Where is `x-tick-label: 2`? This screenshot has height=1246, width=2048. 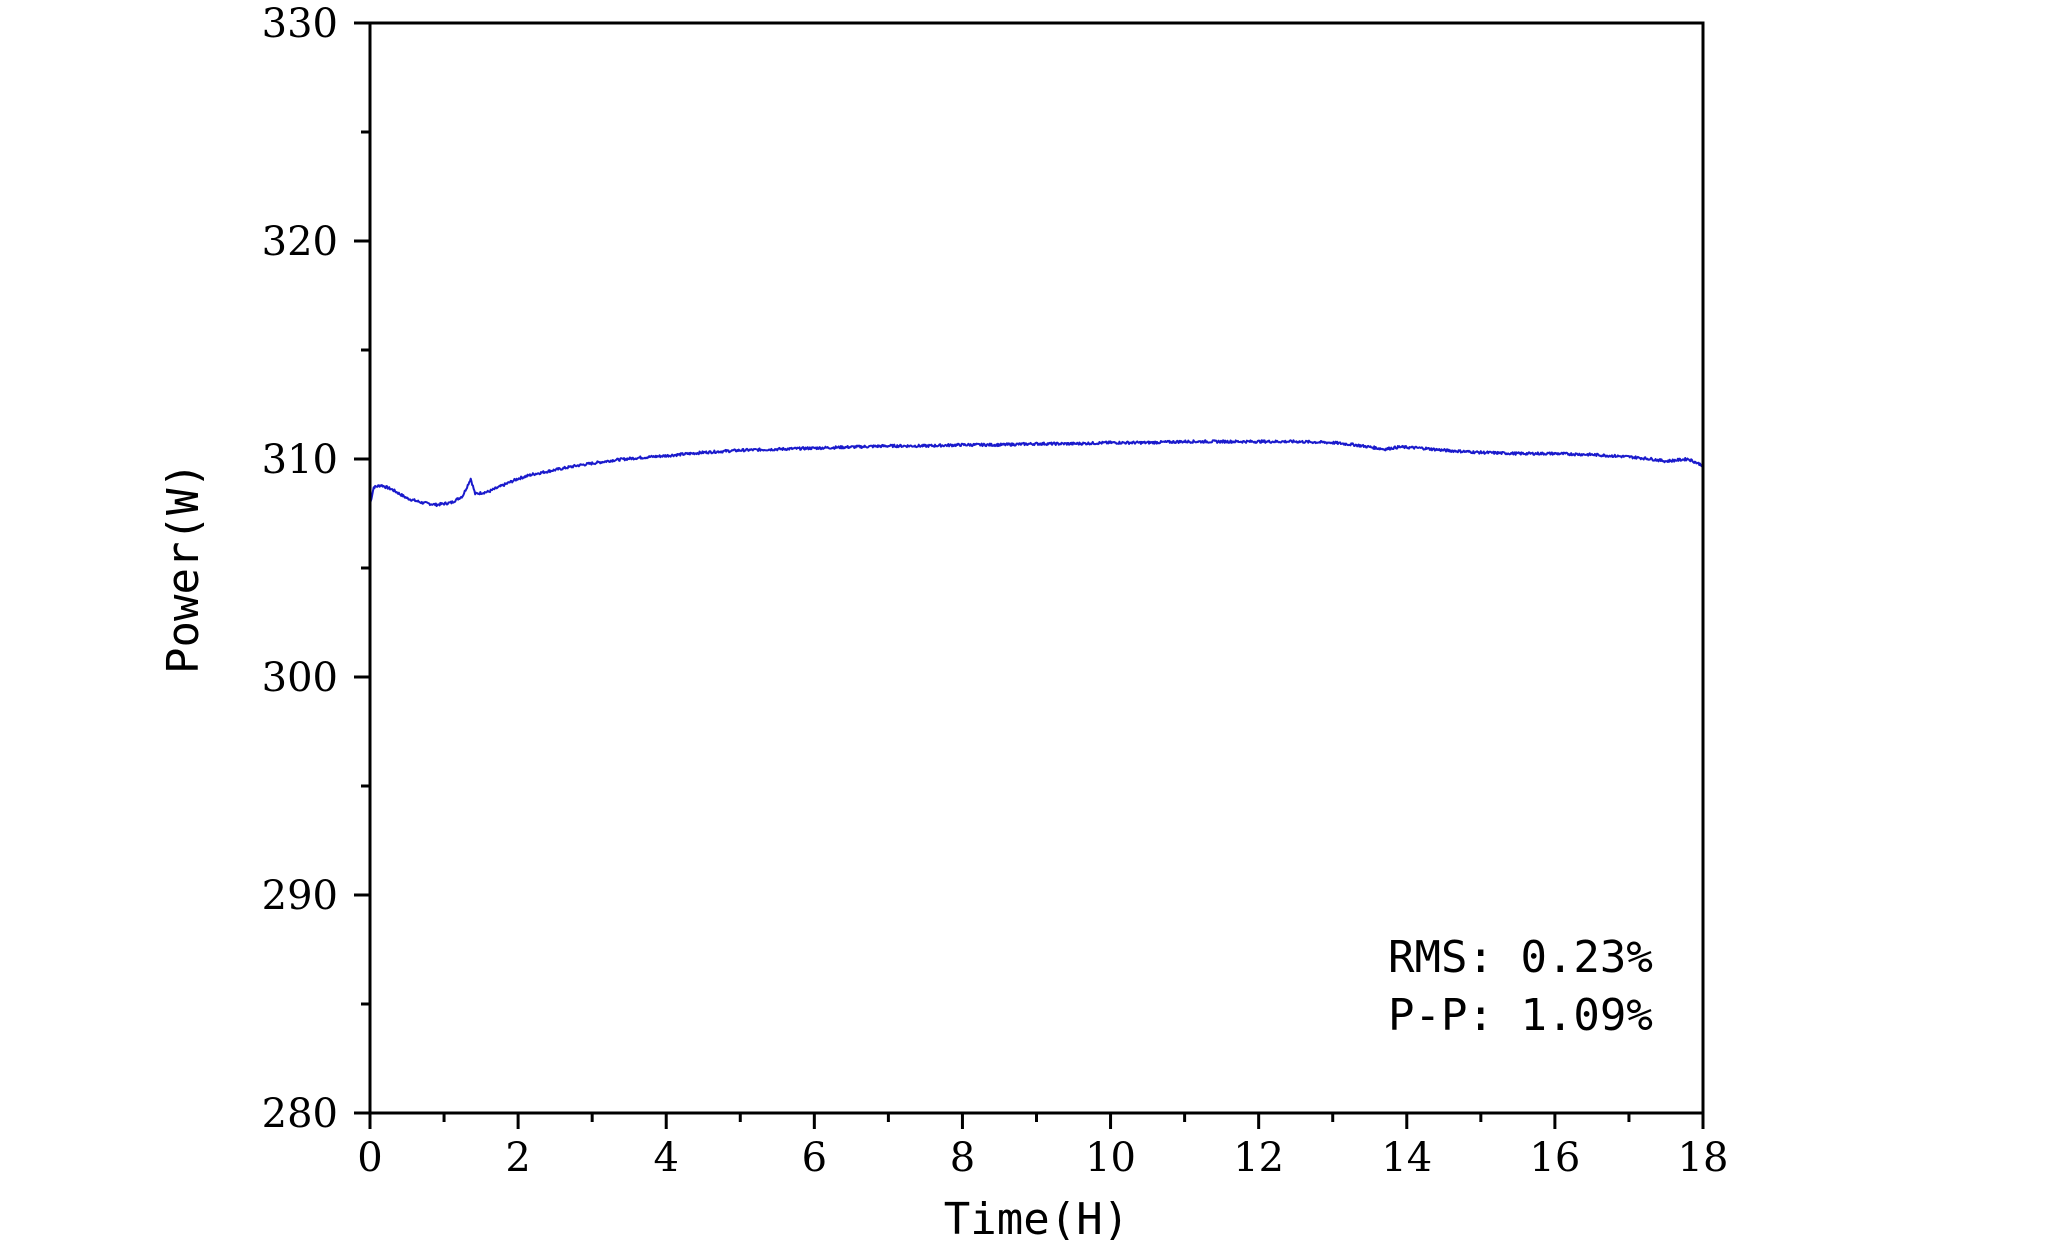 x-tick-label: 2 is located at coordinates (517, 1158).